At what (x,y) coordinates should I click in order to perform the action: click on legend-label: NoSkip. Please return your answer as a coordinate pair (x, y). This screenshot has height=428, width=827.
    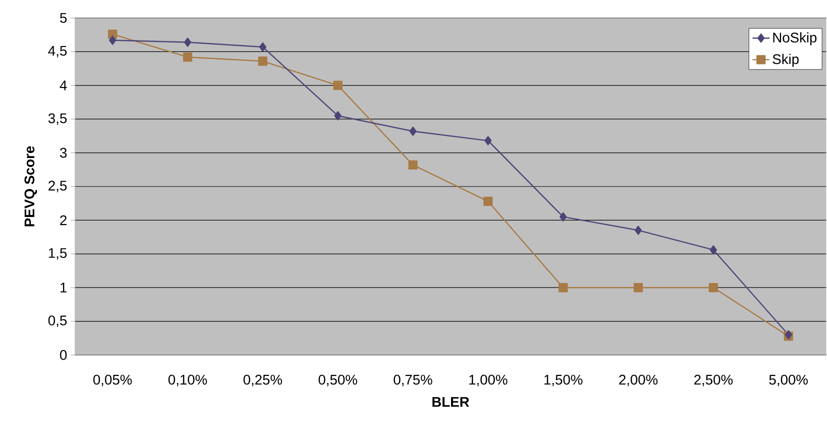
    Looking at the image, I should click on (794, 39).